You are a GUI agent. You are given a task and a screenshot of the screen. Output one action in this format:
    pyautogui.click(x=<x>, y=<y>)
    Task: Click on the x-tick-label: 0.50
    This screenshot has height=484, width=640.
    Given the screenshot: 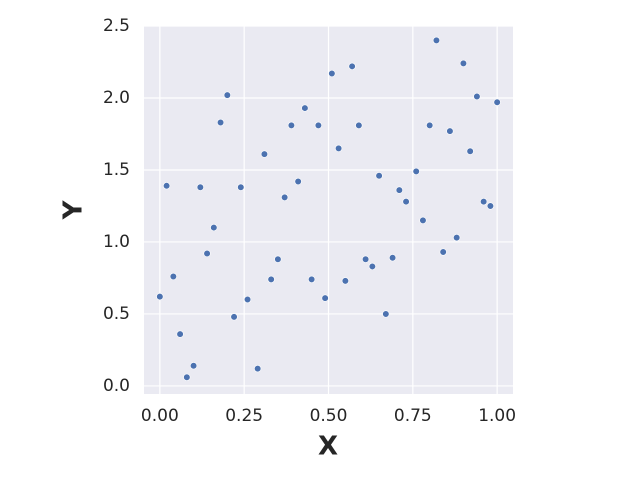 What is the action you would take?
    pyautogui.click(x=329, y=416)
    